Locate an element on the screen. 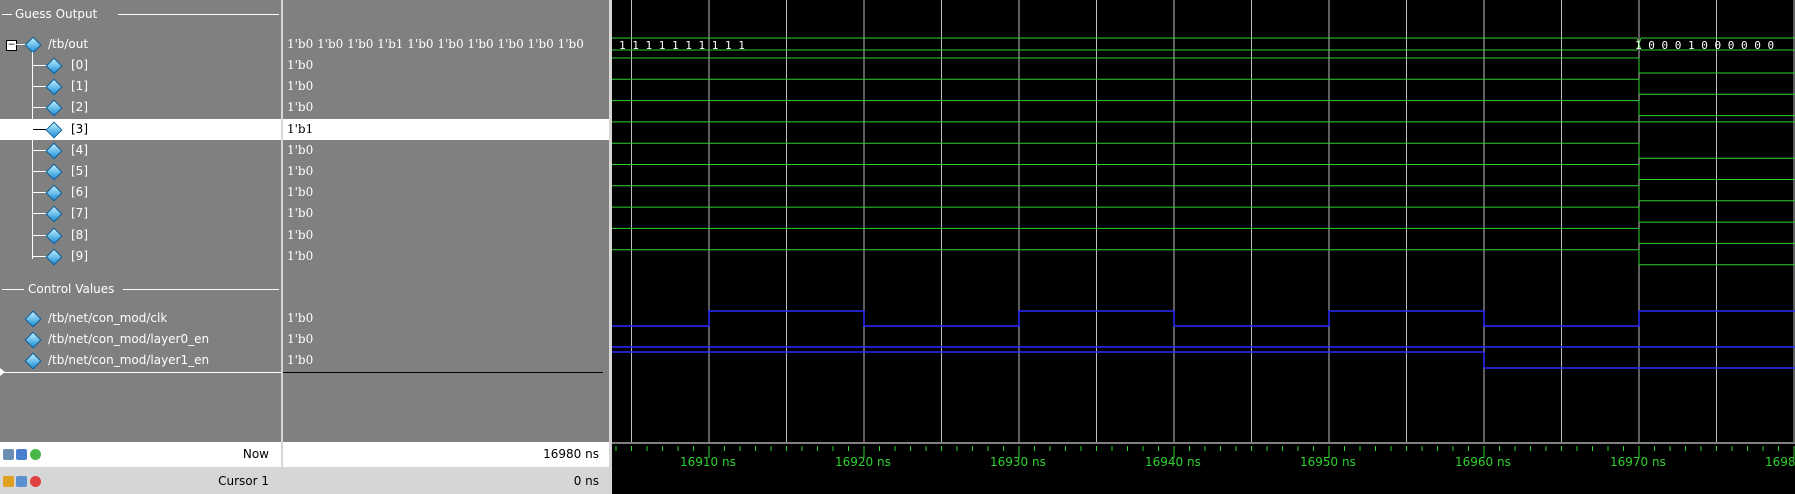 Image resolution: width=1795 pixels, height=494 pixels. signal-row-bit: [9] is located at coordinates (140, 256).